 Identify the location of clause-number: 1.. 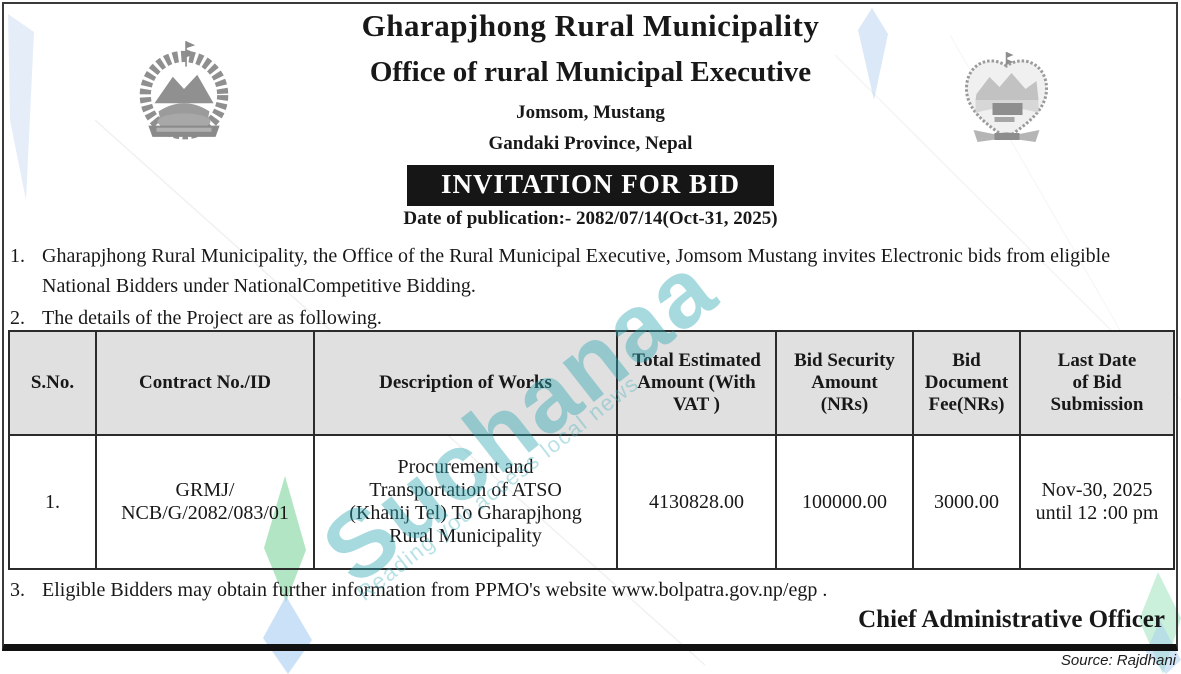
(17, 256).